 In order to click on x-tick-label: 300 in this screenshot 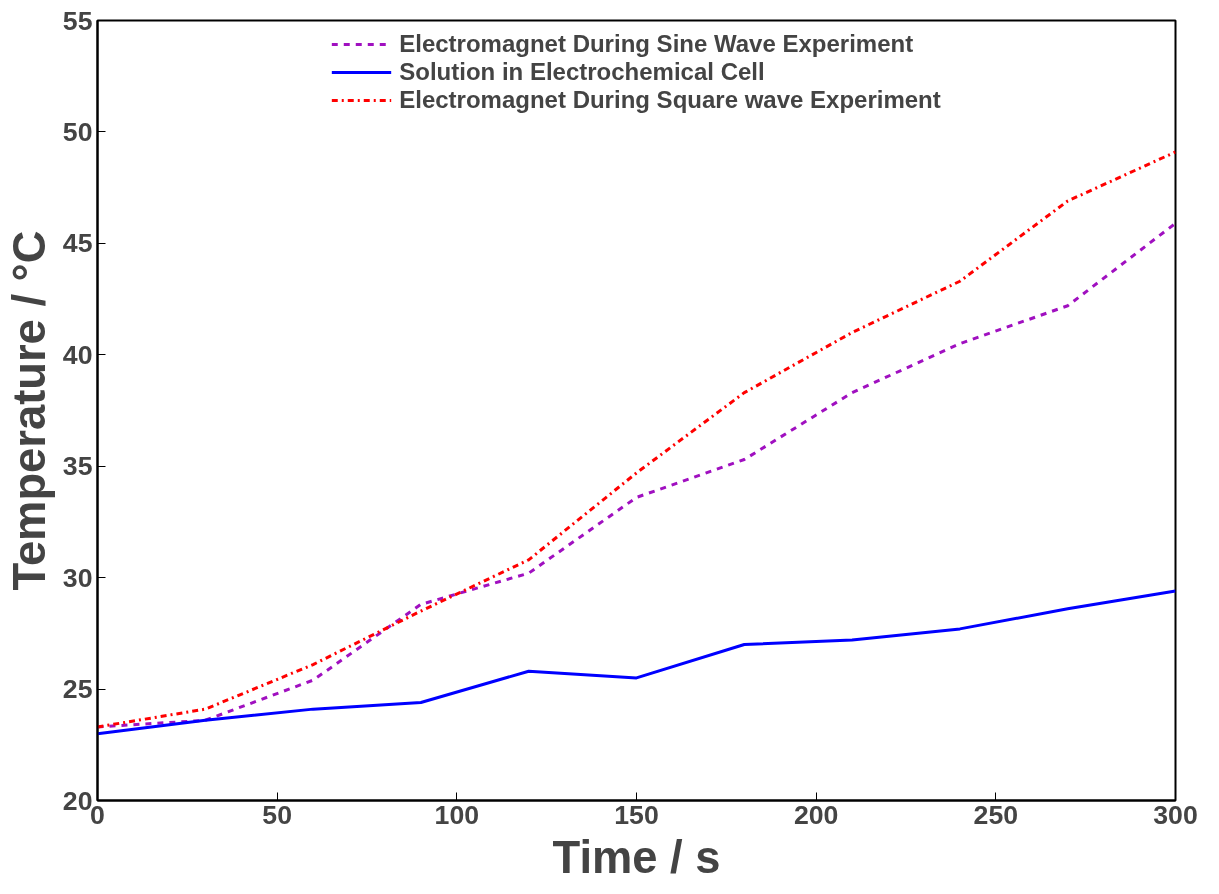, I will do `click(1175, 814)`.